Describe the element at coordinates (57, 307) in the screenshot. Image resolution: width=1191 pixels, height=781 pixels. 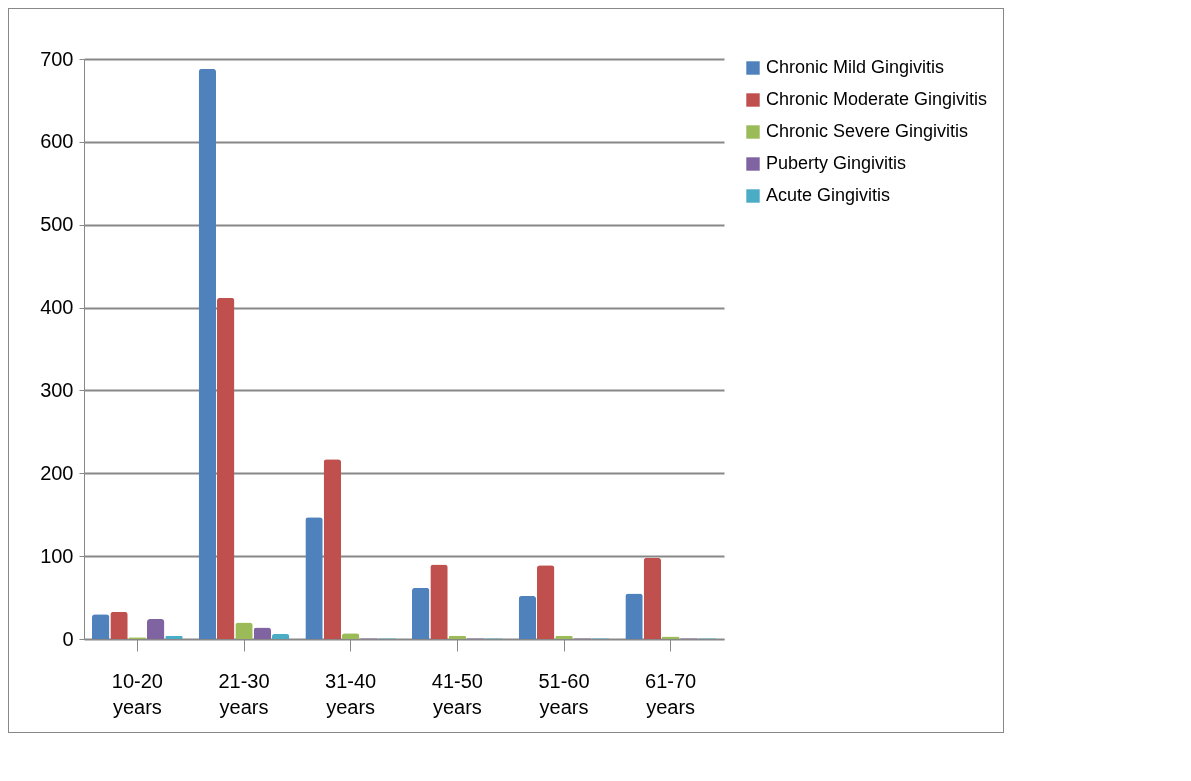
I see `y-tick-label: 400` at that location.